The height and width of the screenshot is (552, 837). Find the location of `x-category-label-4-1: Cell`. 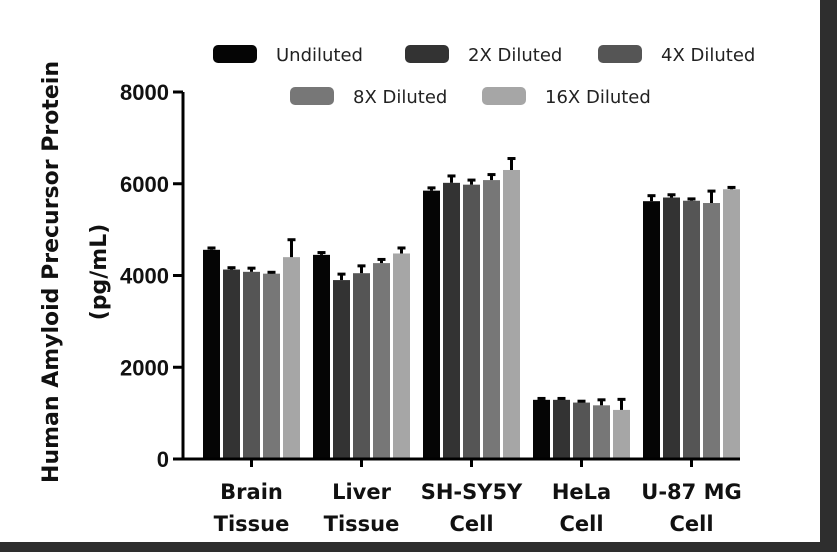

x-category-label-4-1: Cell is located at coordinates (691, 524).